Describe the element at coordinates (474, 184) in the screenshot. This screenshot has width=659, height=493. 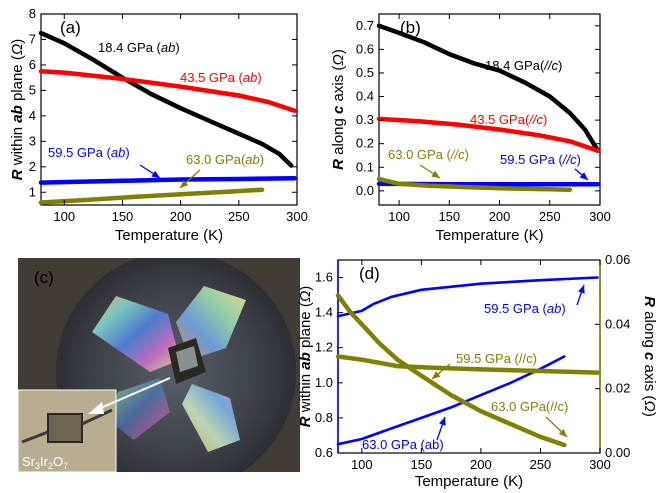
I see `b-series-line-63-0-GPa` at that location.